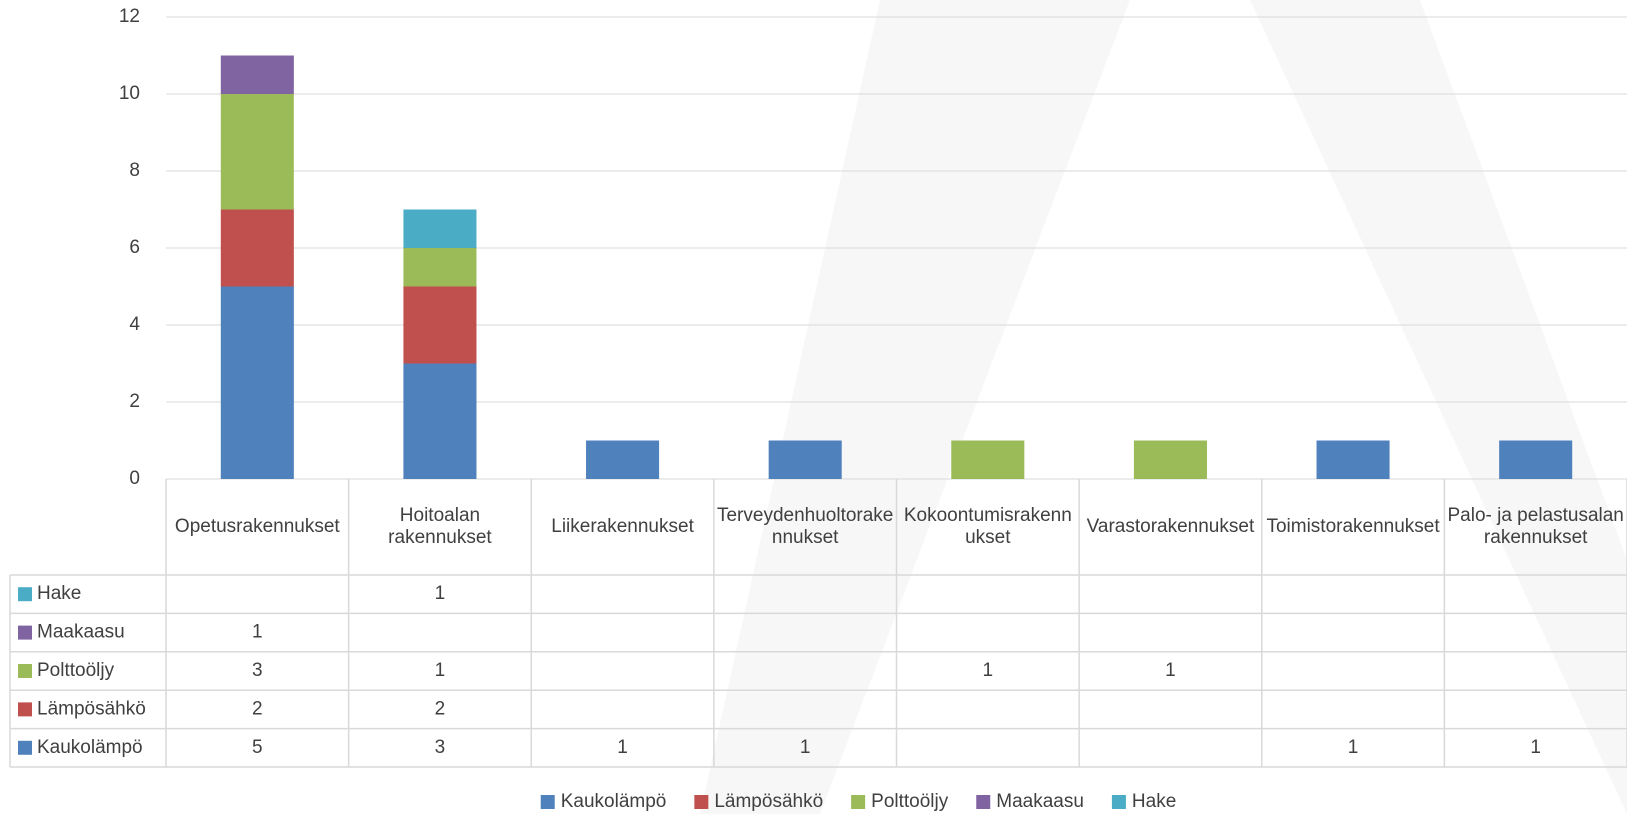 Image resolution: width=1627 pixels, height=814 pixels. I want to click on row-label: Kaukolämpö, so click(90, 747).